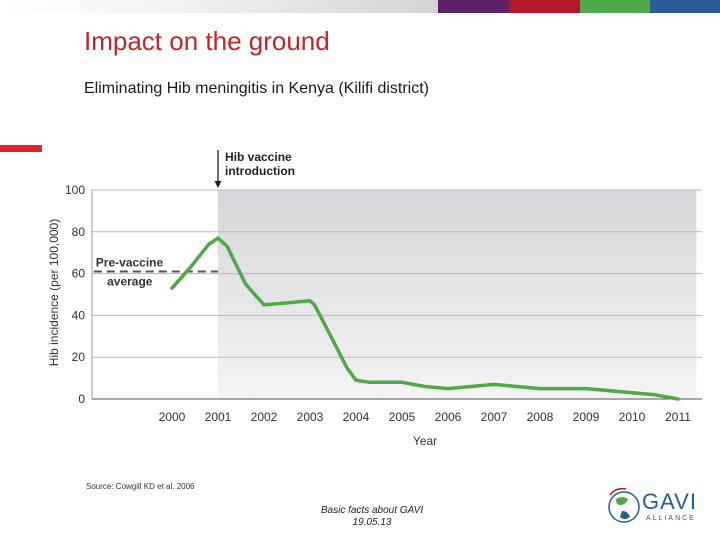 Image resolution: width=720 pixels, height=540 pixels. Describe the element at coordinates (79, 232) in the screenshot. I see `y-tick-80: 80` at that location.